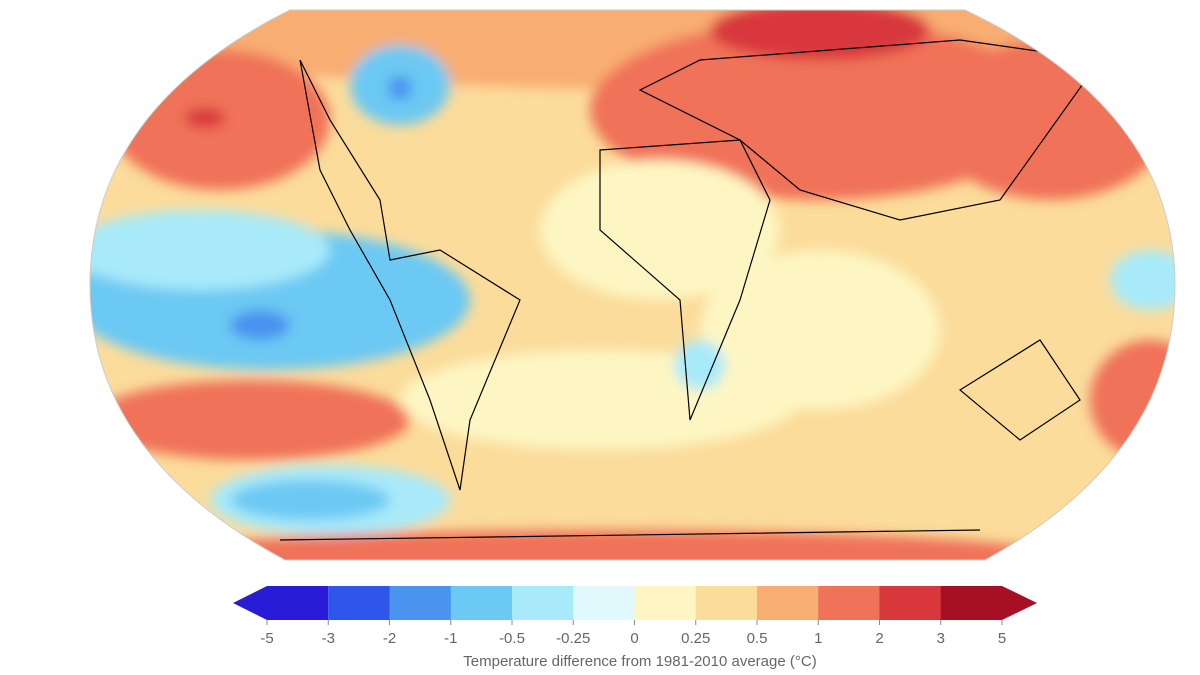  I want to click on colorbar-tick-label: -3, so click(328, 638).